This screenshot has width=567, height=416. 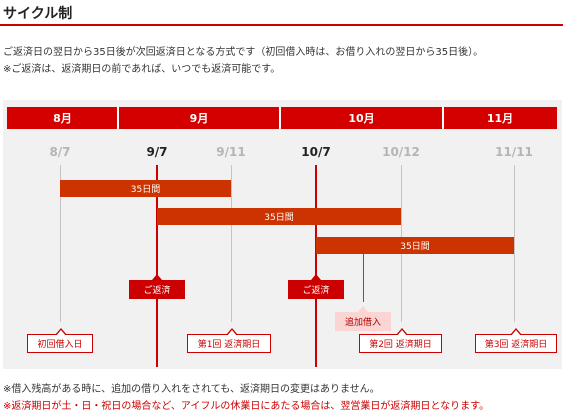 What do you see at coordinates (415, 245) in the screenshot?
I see `period-bar-3: 35日間` at bounding box center [415, 245].